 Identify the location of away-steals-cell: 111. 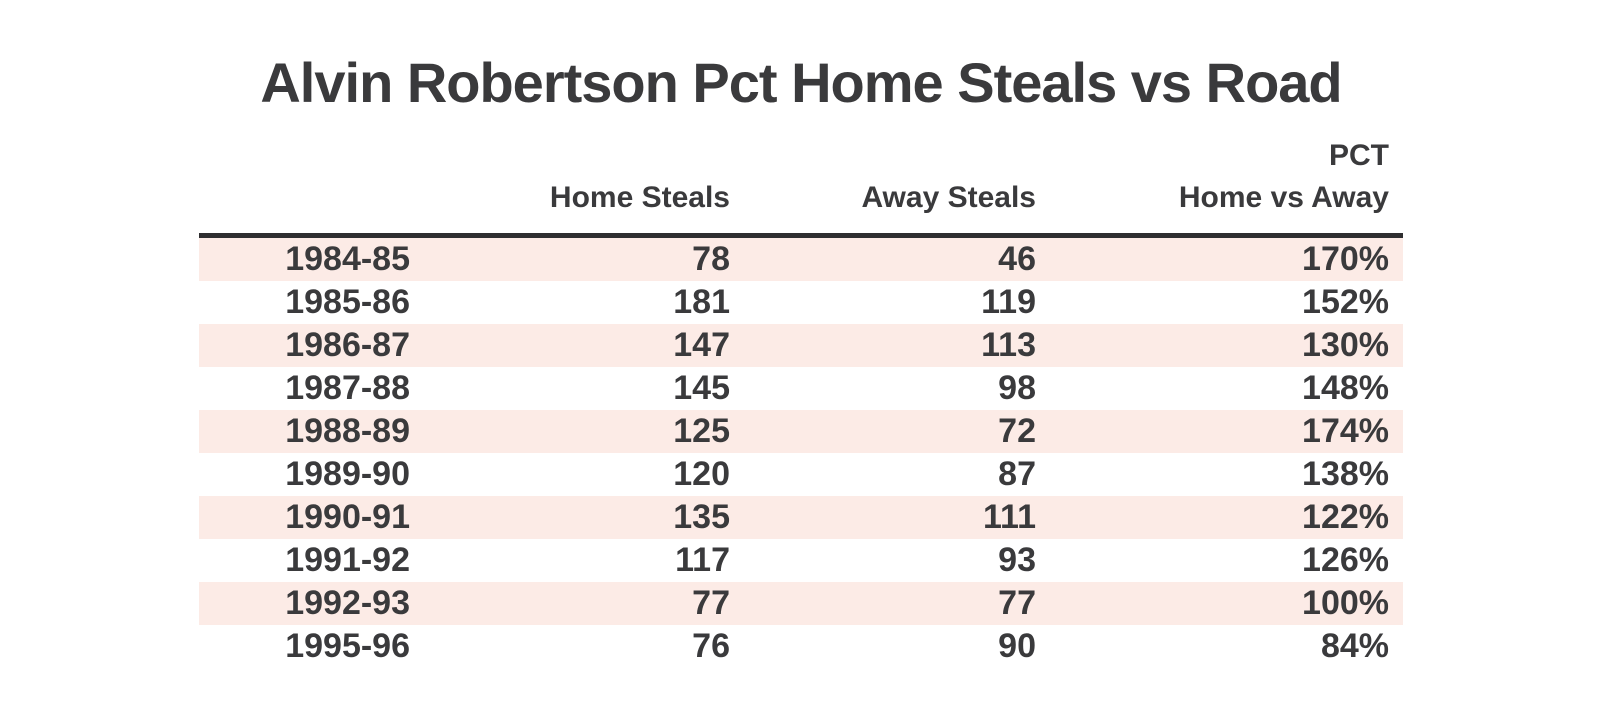
(1009, 517).